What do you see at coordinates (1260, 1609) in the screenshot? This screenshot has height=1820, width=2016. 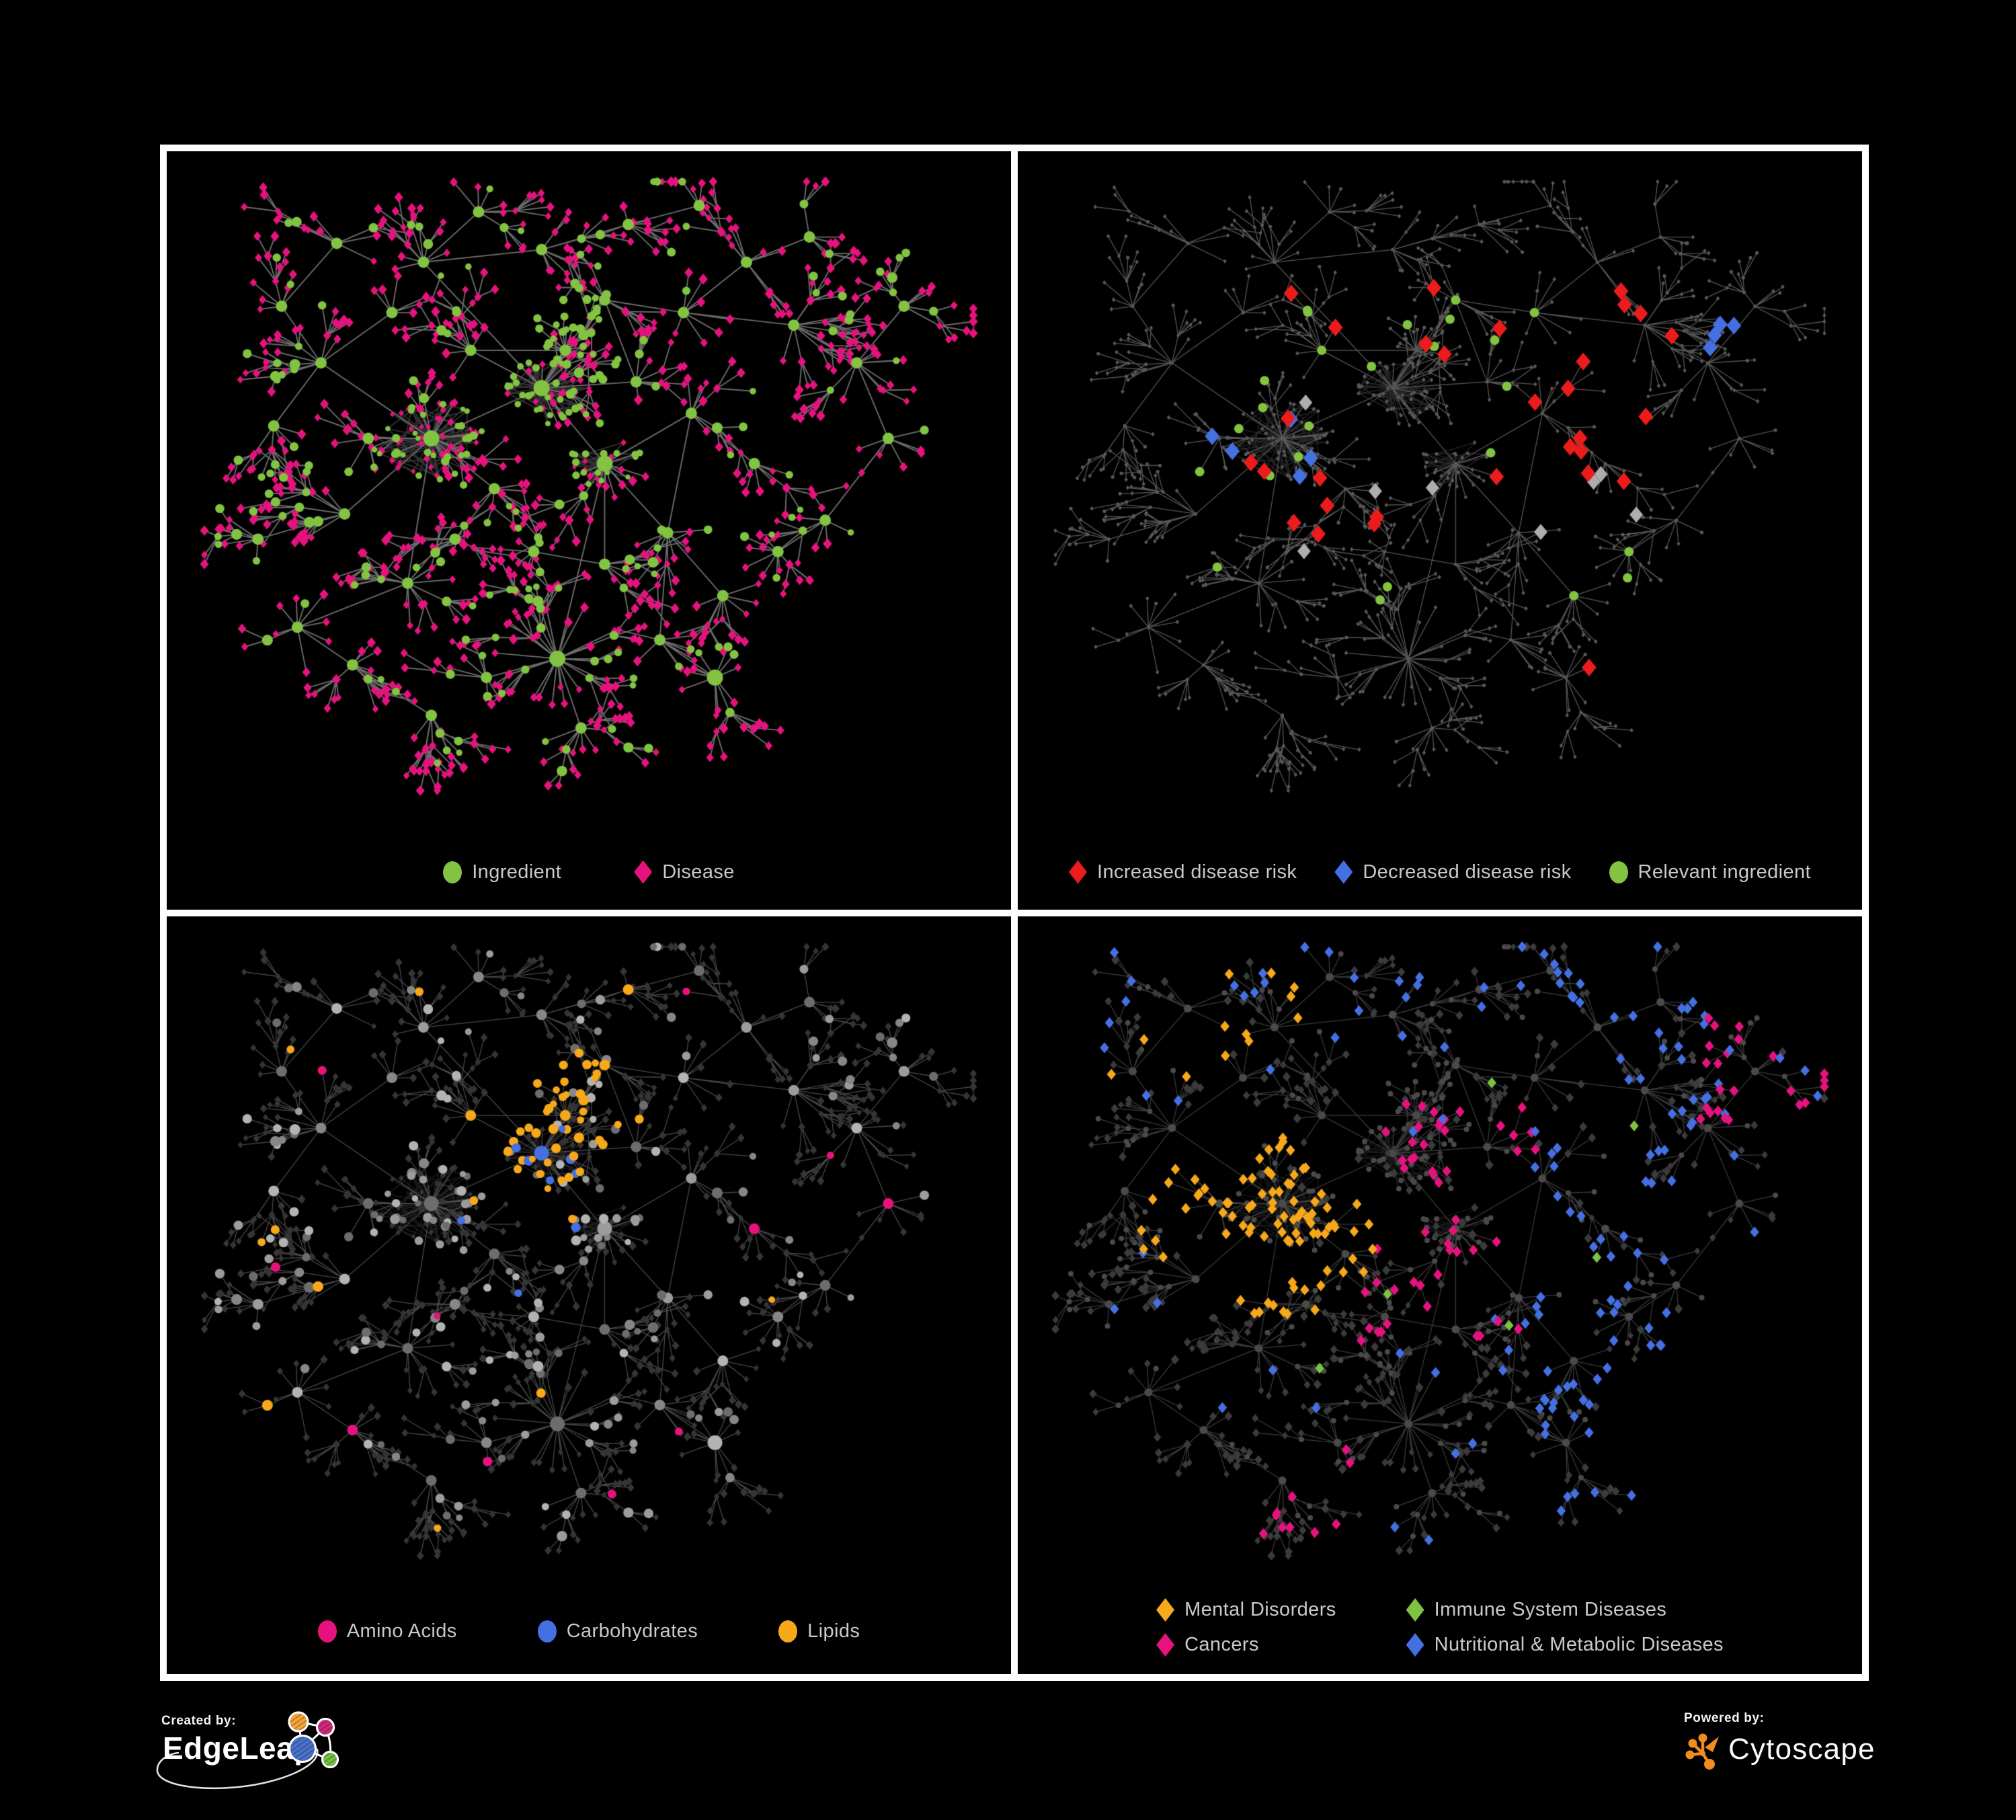 I see `legend-label: Mental Disorders` at bounding box center [1260, 1609].